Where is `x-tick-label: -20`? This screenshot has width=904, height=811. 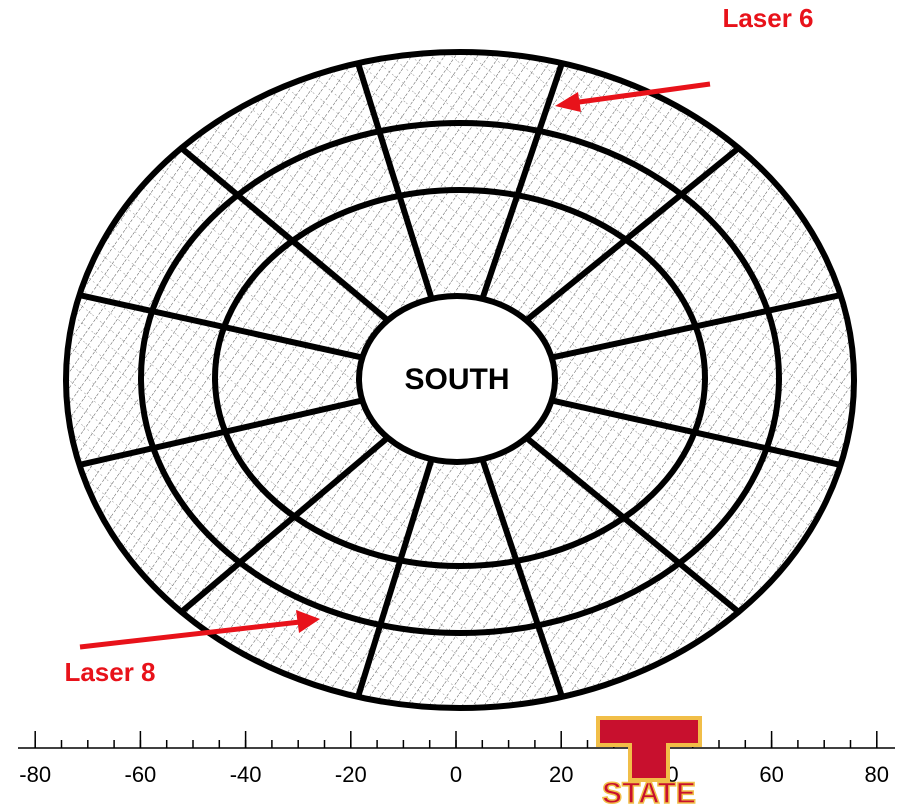
x-tick-label: -20 is located at coordinates (351, 774).